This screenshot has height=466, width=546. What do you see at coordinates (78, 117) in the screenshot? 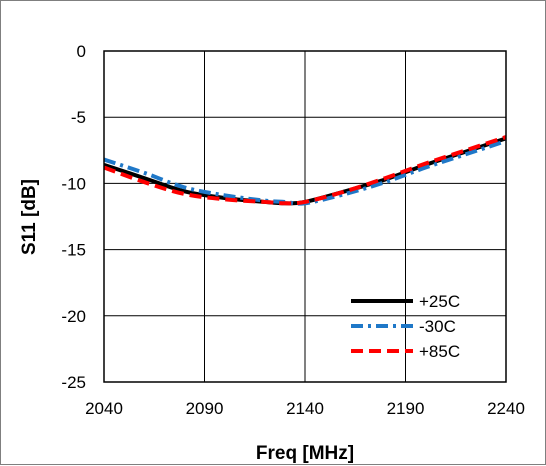
I see `y-tick-label: -5` at bounding box center [78, 117].